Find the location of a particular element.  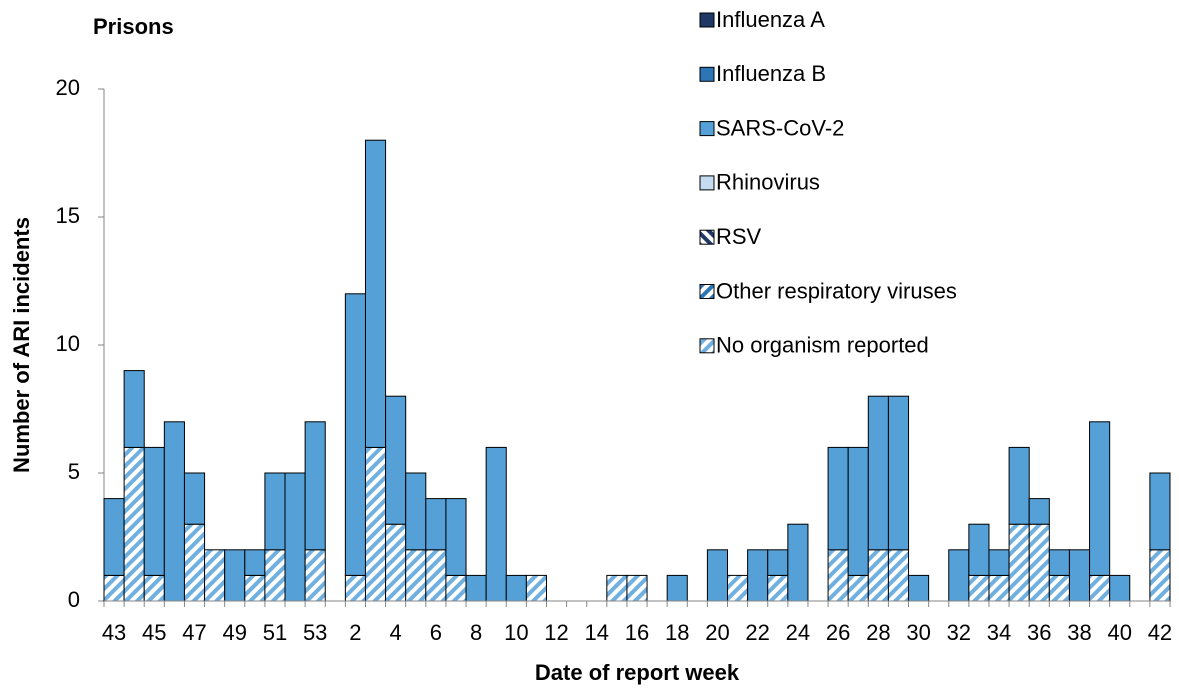

y-axis-label: Number of ARI incidents is located at coordinates (21, 345).